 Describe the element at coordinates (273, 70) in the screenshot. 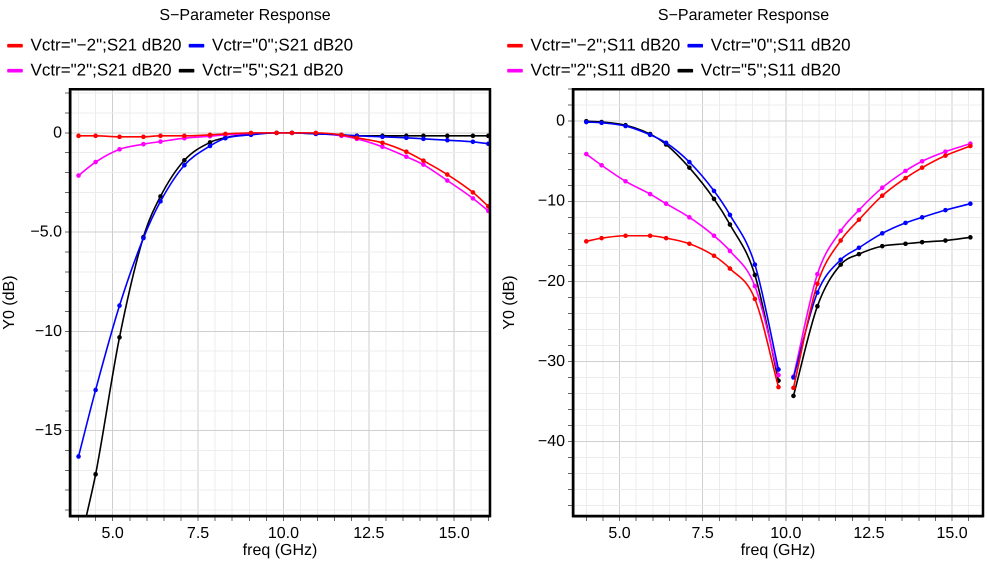

I see `legend-label: Vctr="5";S21 dB20` at that location.